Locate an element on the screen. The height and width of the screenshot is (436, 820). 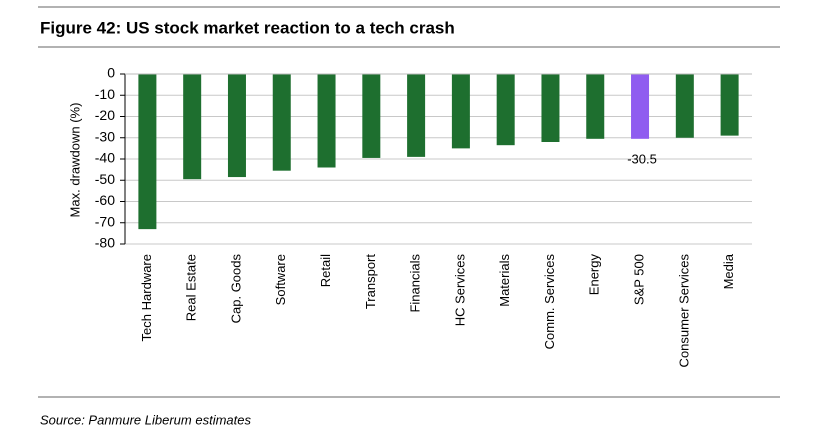
y-axis-label: Max. drawdown (%) is located at coordinates (74, 160).